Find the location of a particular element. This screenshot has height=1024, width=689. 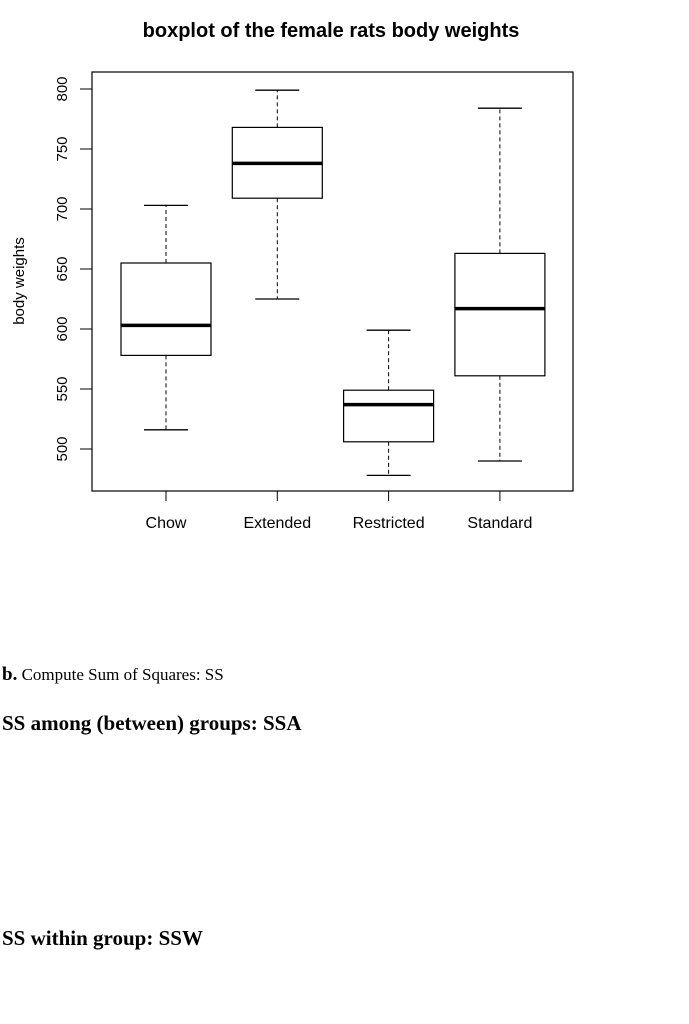

ssw-heading: SS within group: SSW is located at coordinates (102, 938).